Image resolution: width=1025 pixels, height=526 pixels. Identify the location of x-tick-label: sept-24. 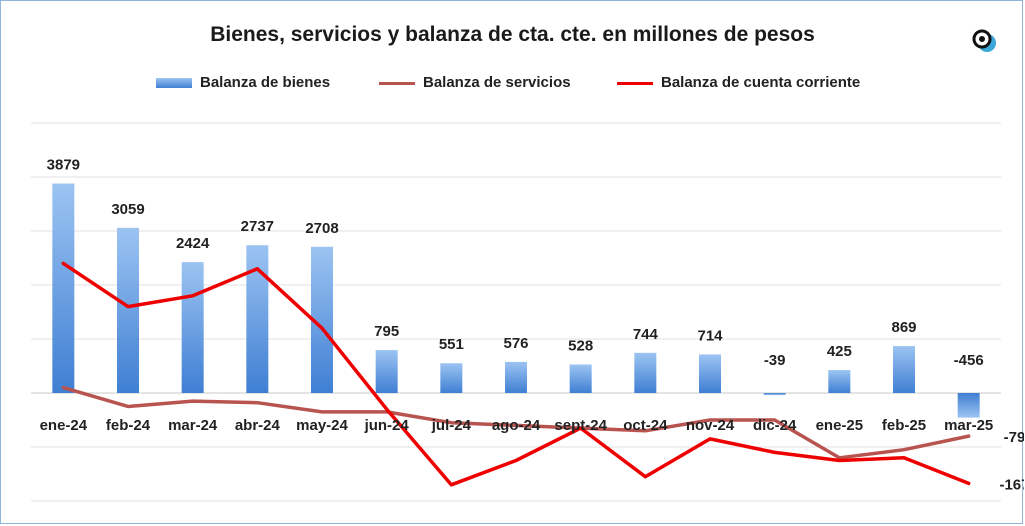
(580, 425).